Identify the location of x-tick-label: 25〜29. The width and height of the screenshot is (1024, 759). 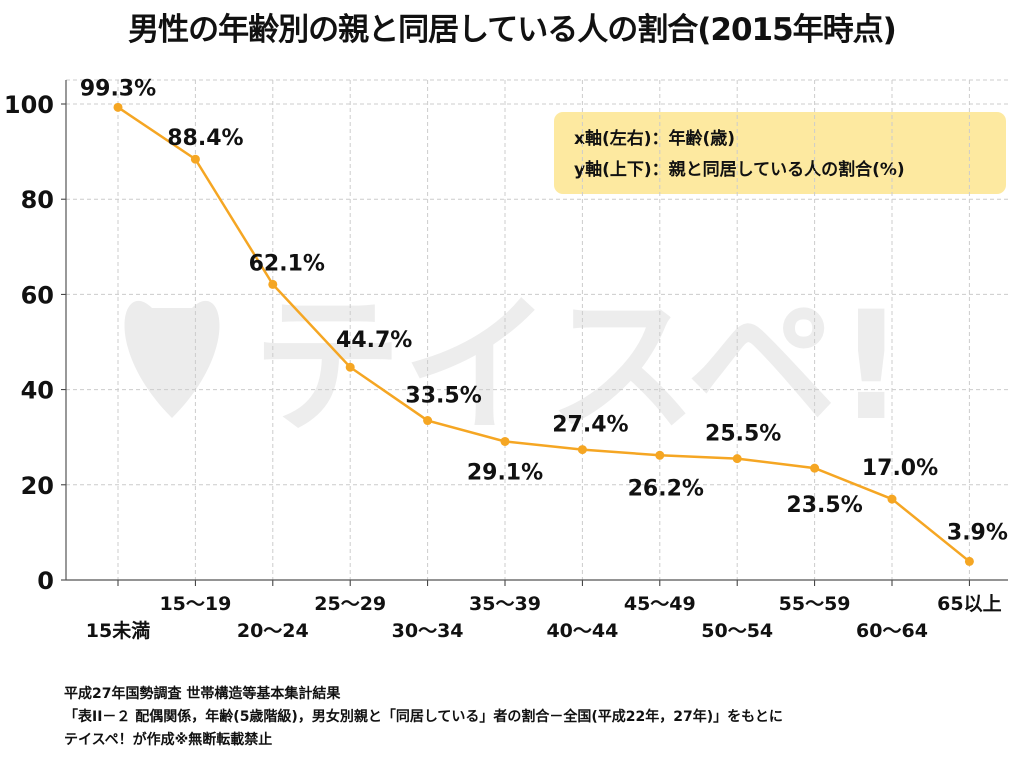
(350, 604).